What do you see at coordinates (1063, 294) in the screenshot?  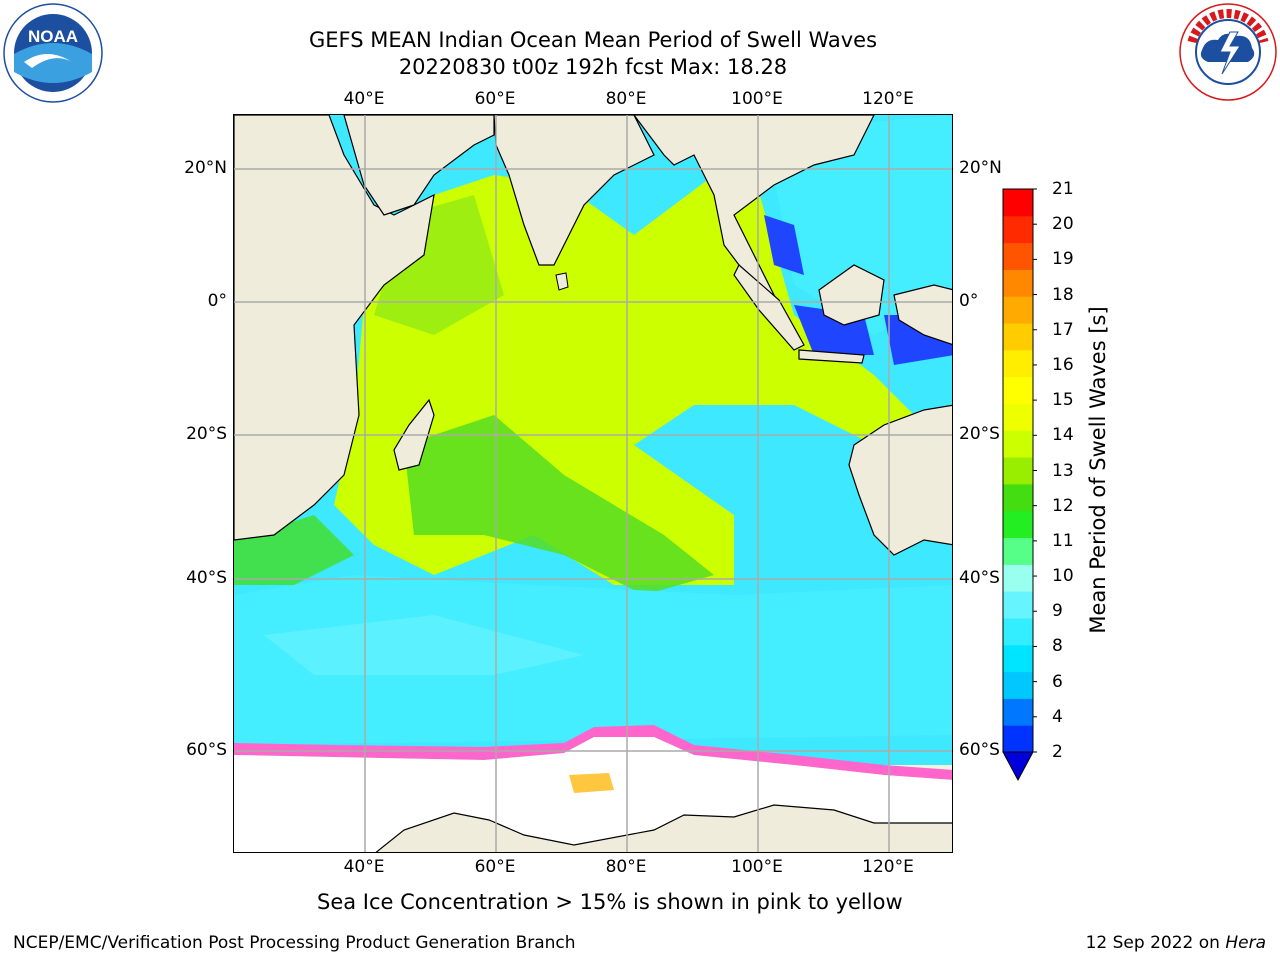 I see `colorbar-tick-label: 18` at bounding box center [1063, 294].